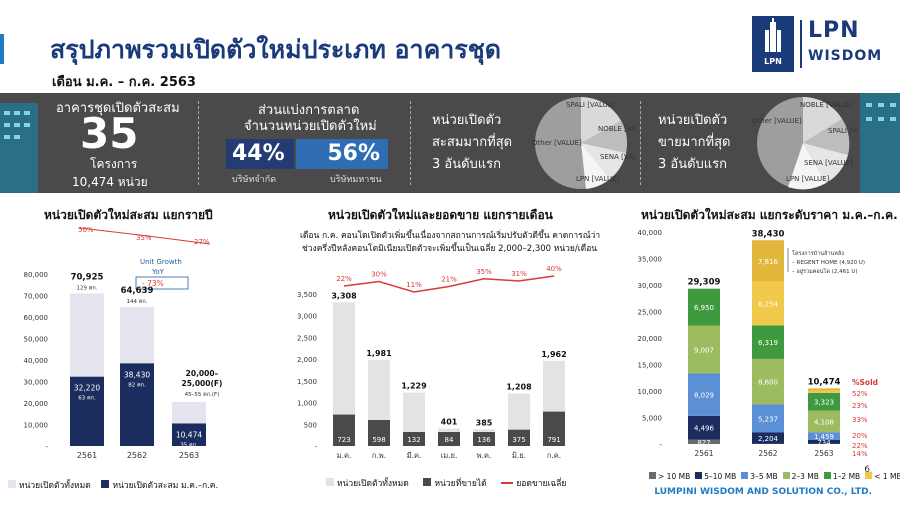 The image size is (900, 506). What do you see at coordinates (825, 271) in the screenshot?
I see `right-note-2: – อยู่รวมคอนโด (2,461 U)` at bounding box center [825, 271].